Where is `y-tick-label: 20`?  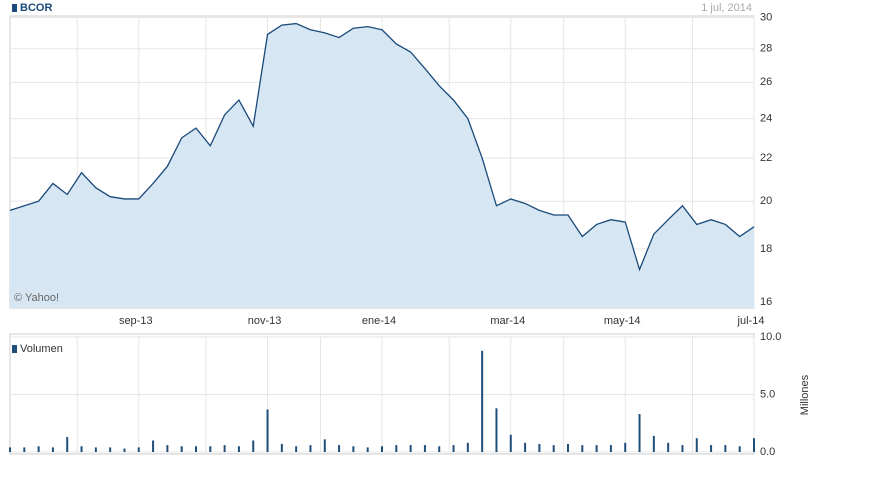
y-tick-label: 20 is located at coordinates (766, 201).